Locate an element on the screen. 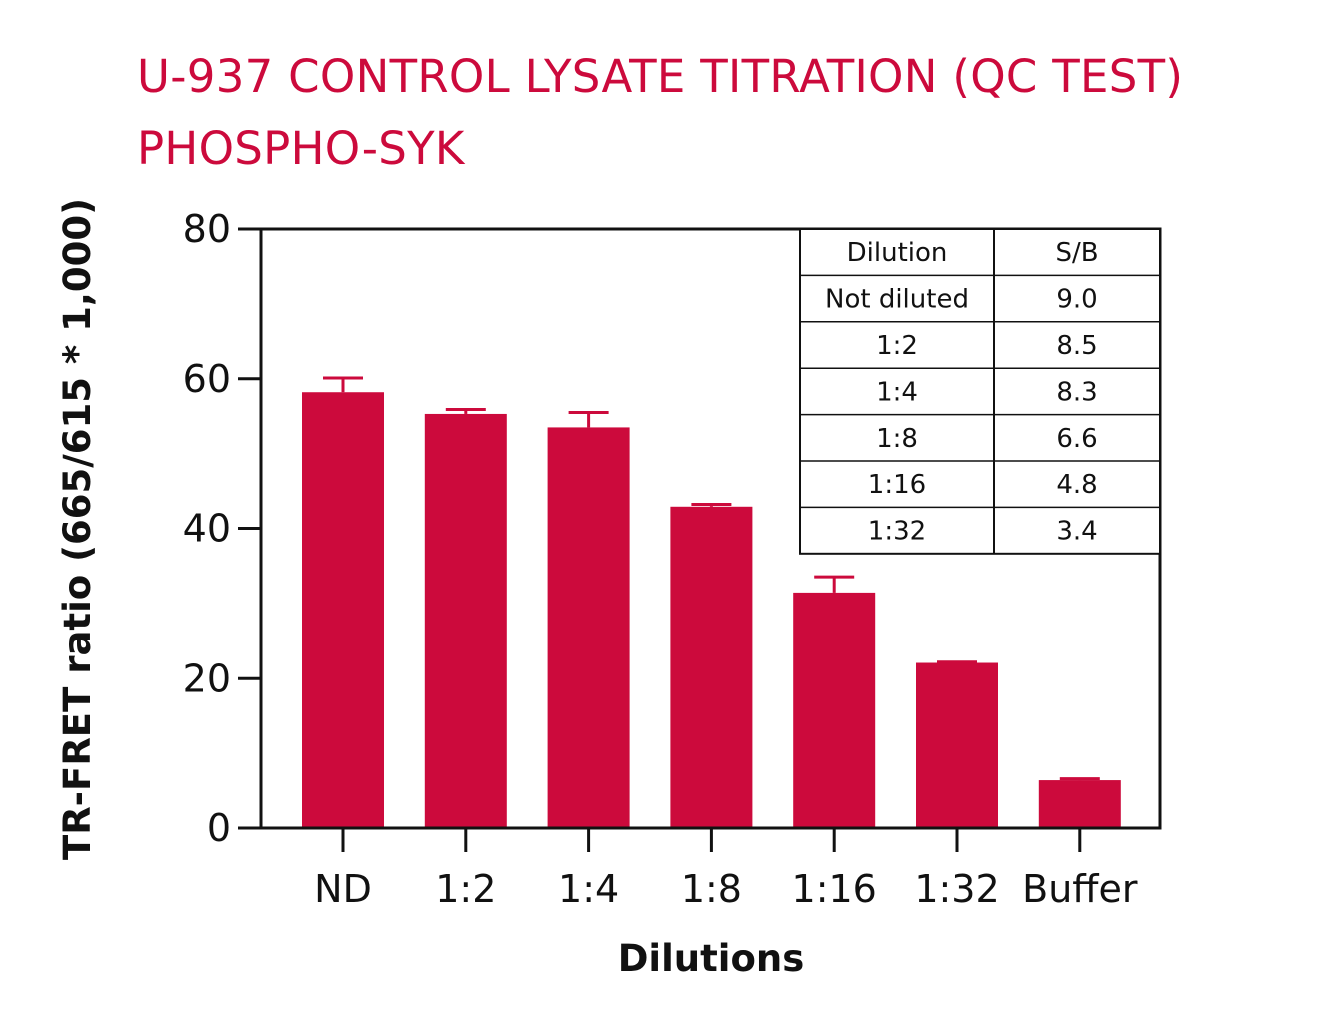 The height and width of the screenshot is (1026, 1328). bar-1:4 is located at coordinates (588, 627).